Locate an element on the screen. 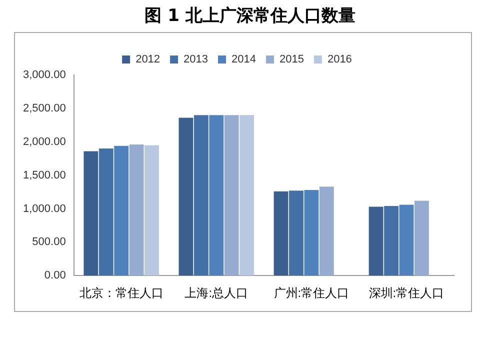 The height and width of the screenshot is (343, 500). legend-label: 2012 is located at coordinates (148, 60).